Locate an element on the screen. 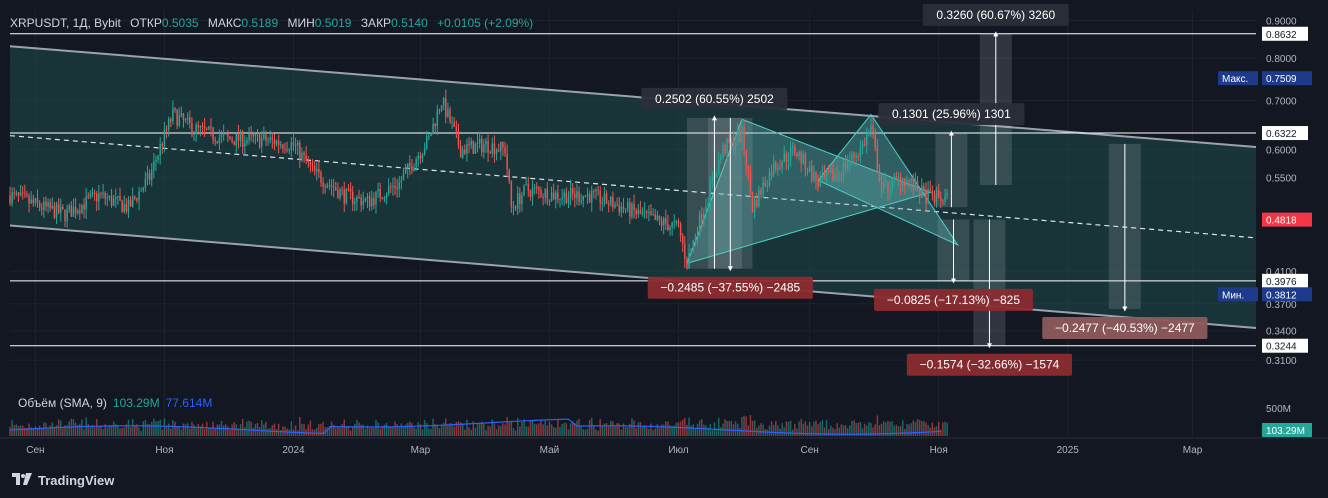 This screenshot has height=498, width=1328. price-tick-label: 0.3100 is located at coordinates (1281, 361).